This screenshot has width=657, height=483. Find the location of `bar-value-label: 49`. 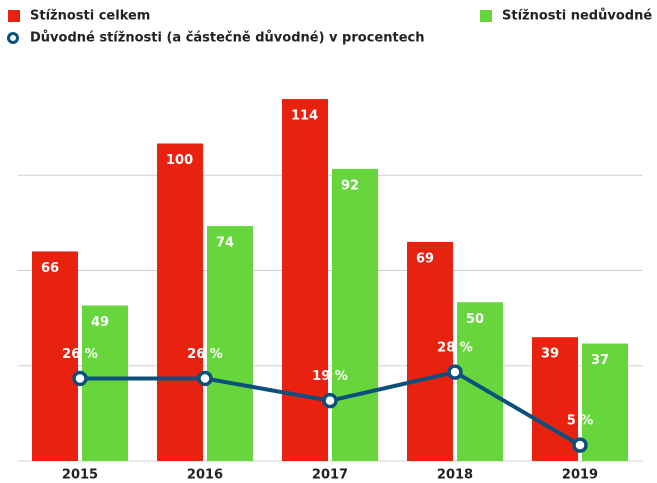

bar-value-label: 49 is located at coordinates (100, 322).